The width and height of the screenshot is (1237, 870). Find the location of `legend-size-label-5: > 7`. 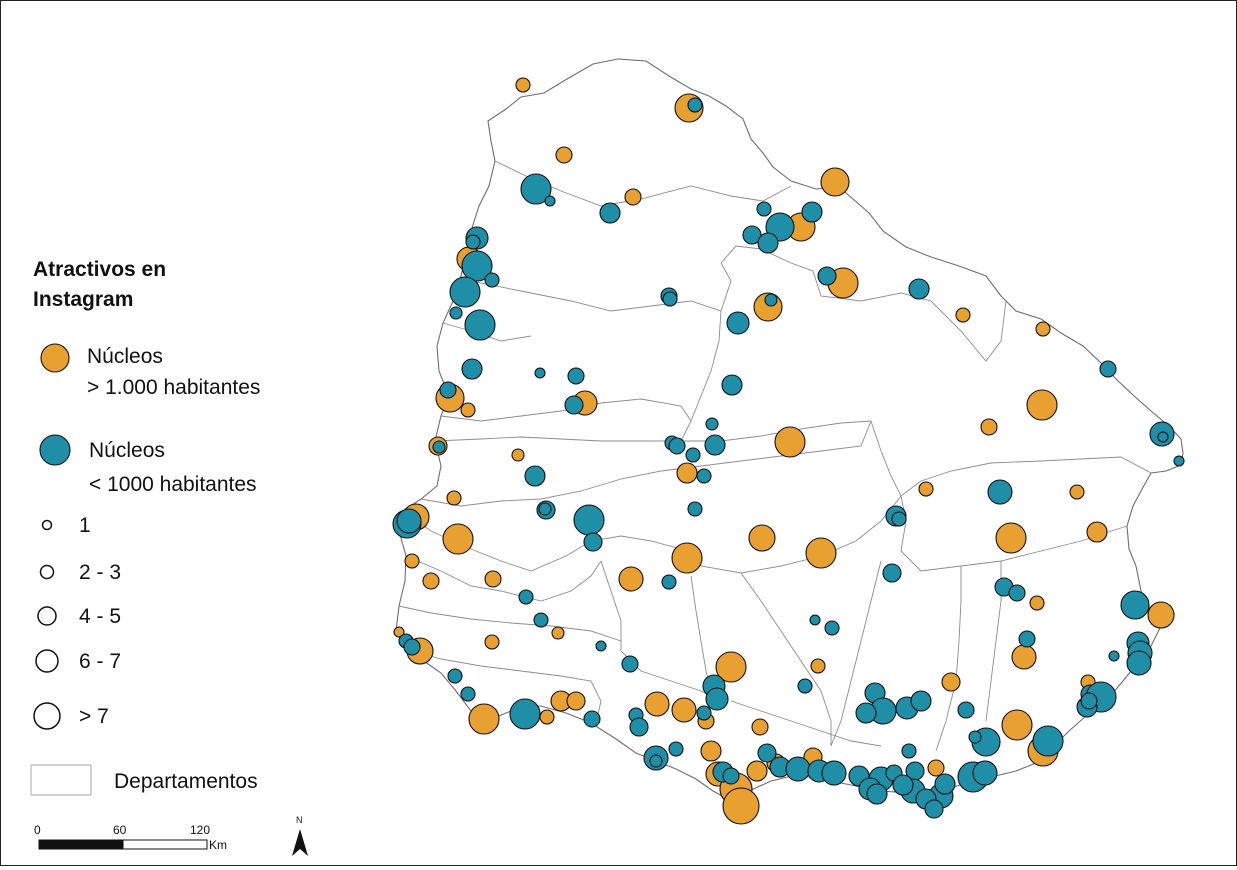

legend-size-label-5: > 7 is located at coordinates (94, 716).